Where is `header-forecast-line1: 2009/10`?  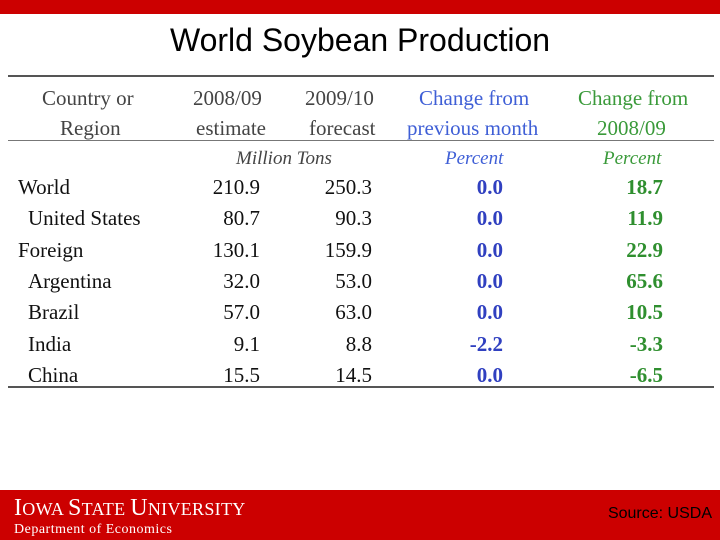 header-forecast-line1: 2009/10 is located at coordinates (339, 98).